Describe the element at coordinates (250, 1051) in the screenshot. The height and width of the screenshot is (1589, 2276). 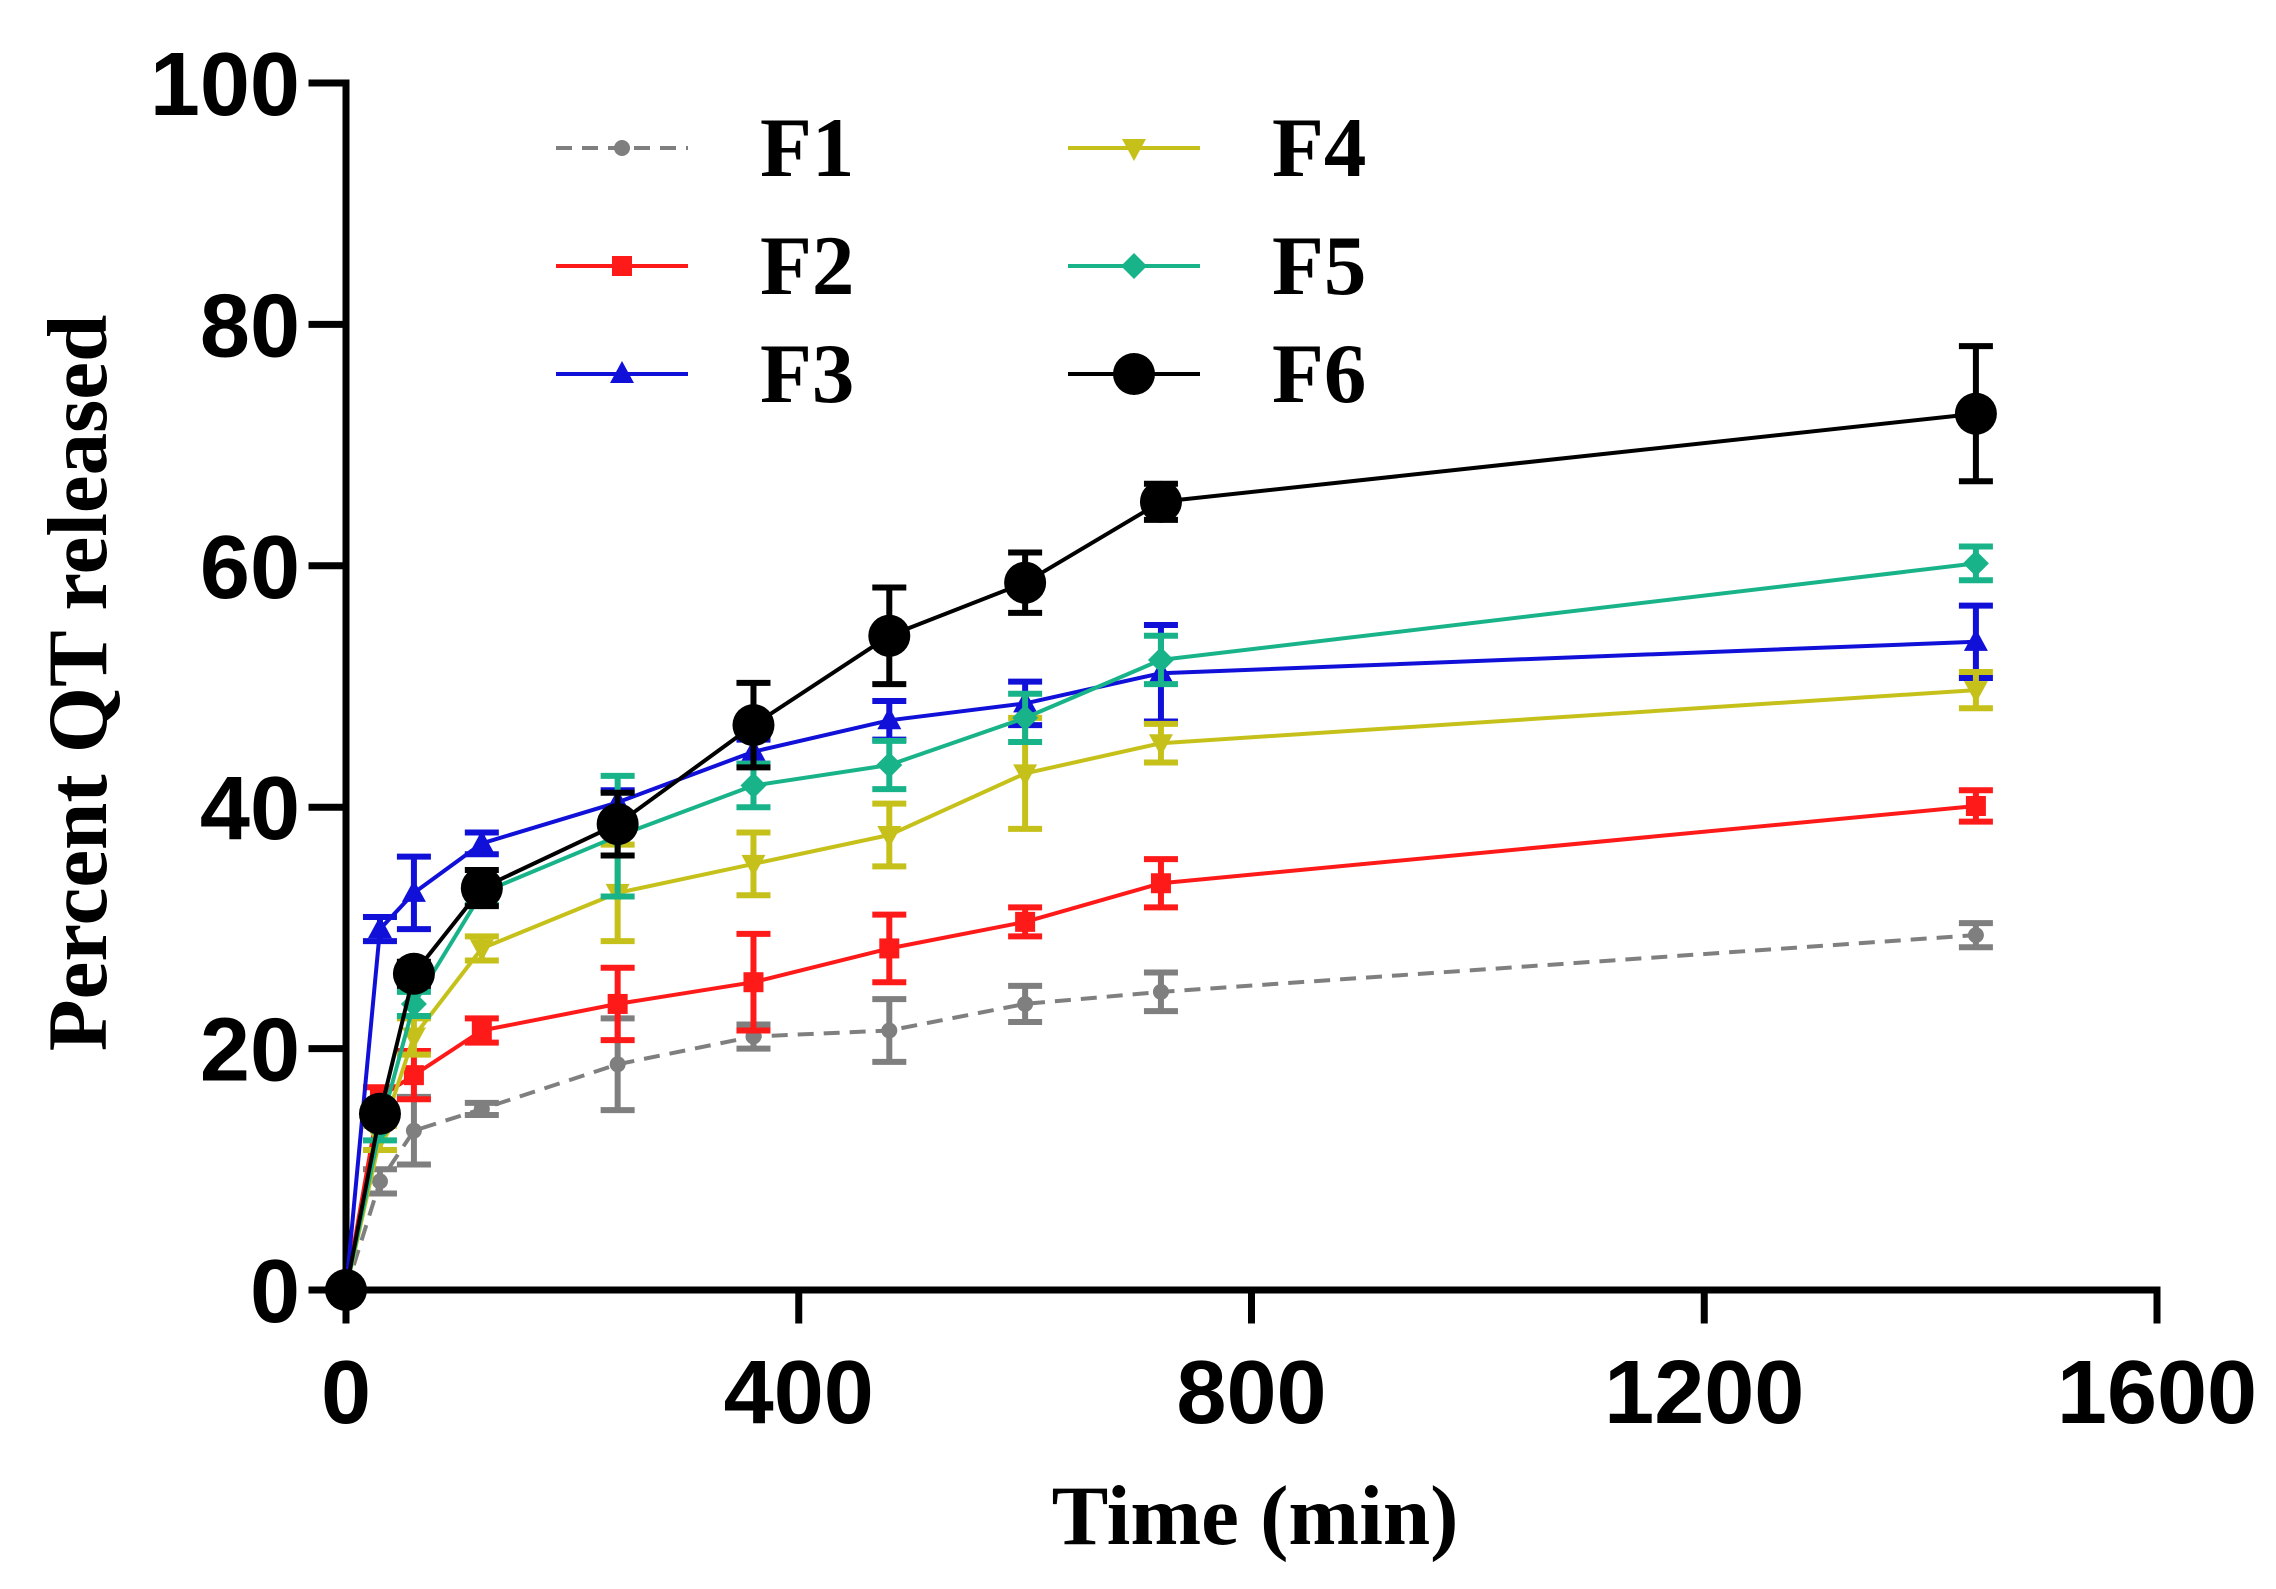
I see `y-tick-label: 20` at that location.